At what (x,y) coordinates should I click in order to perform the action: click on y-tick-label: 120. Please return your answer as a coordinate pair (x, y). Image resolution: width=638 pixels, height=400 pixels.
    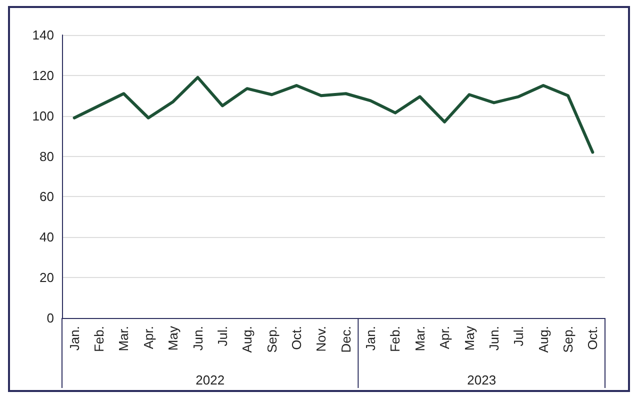
    Looking at the image, I should click on (43, 75).